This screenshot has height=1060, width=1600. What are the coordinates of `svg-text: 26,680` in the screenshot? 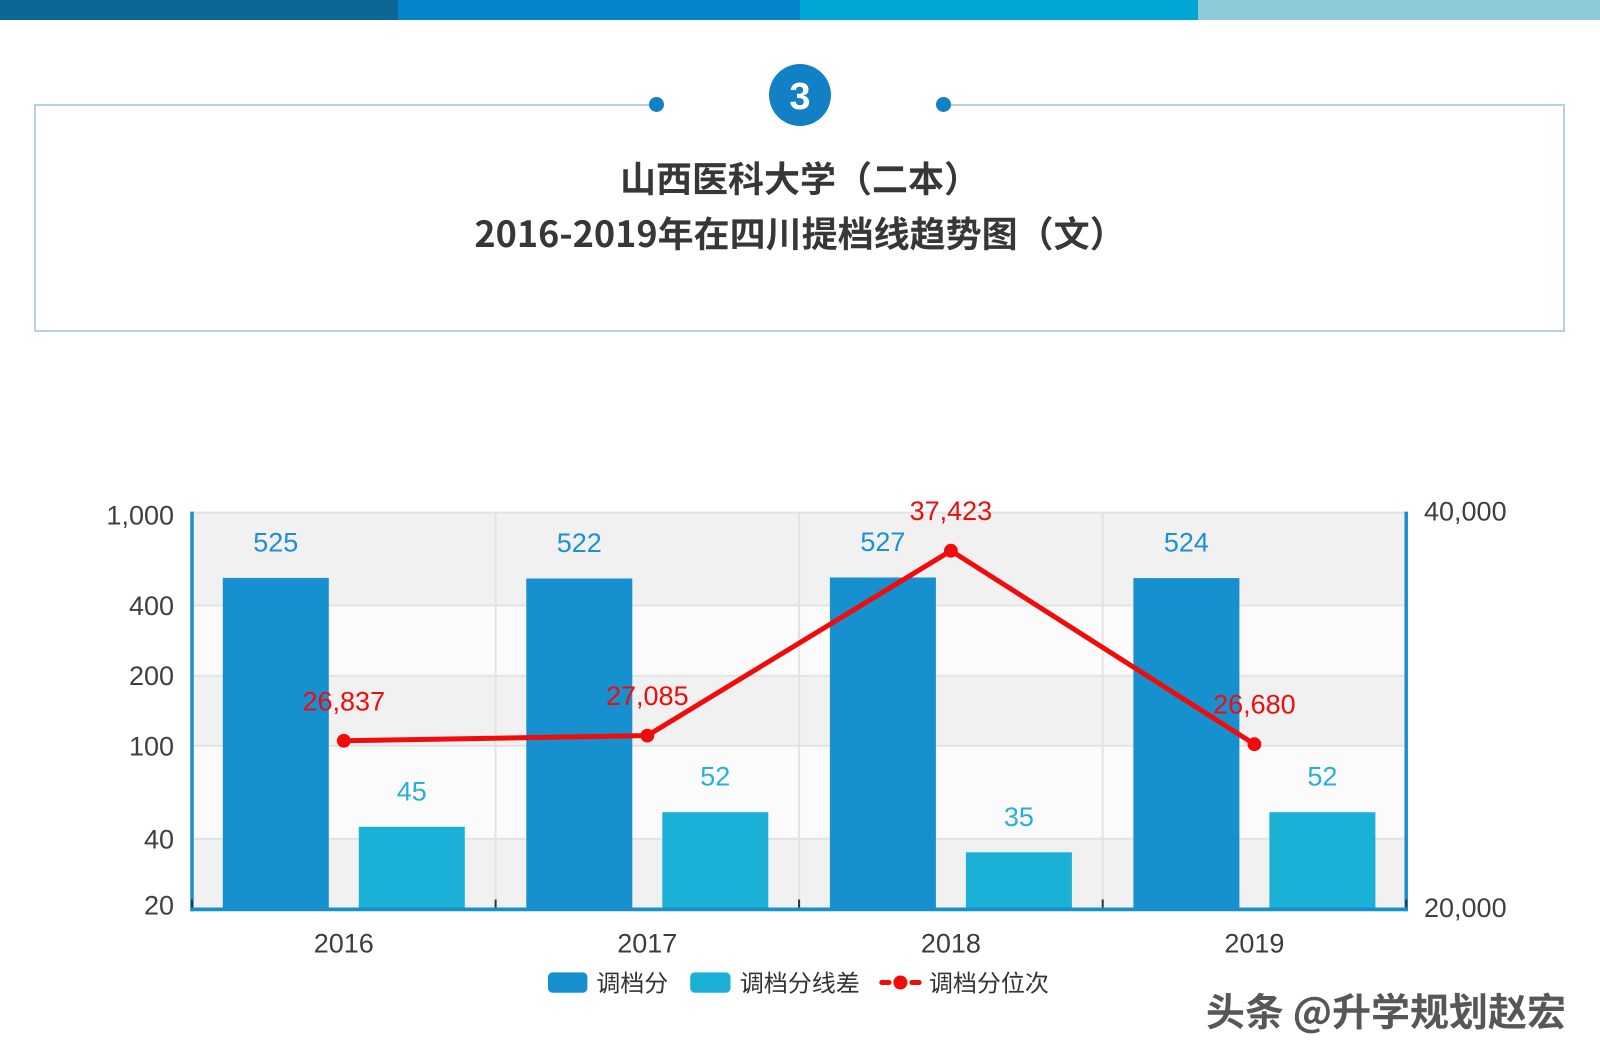 It's located at (1254, 705).